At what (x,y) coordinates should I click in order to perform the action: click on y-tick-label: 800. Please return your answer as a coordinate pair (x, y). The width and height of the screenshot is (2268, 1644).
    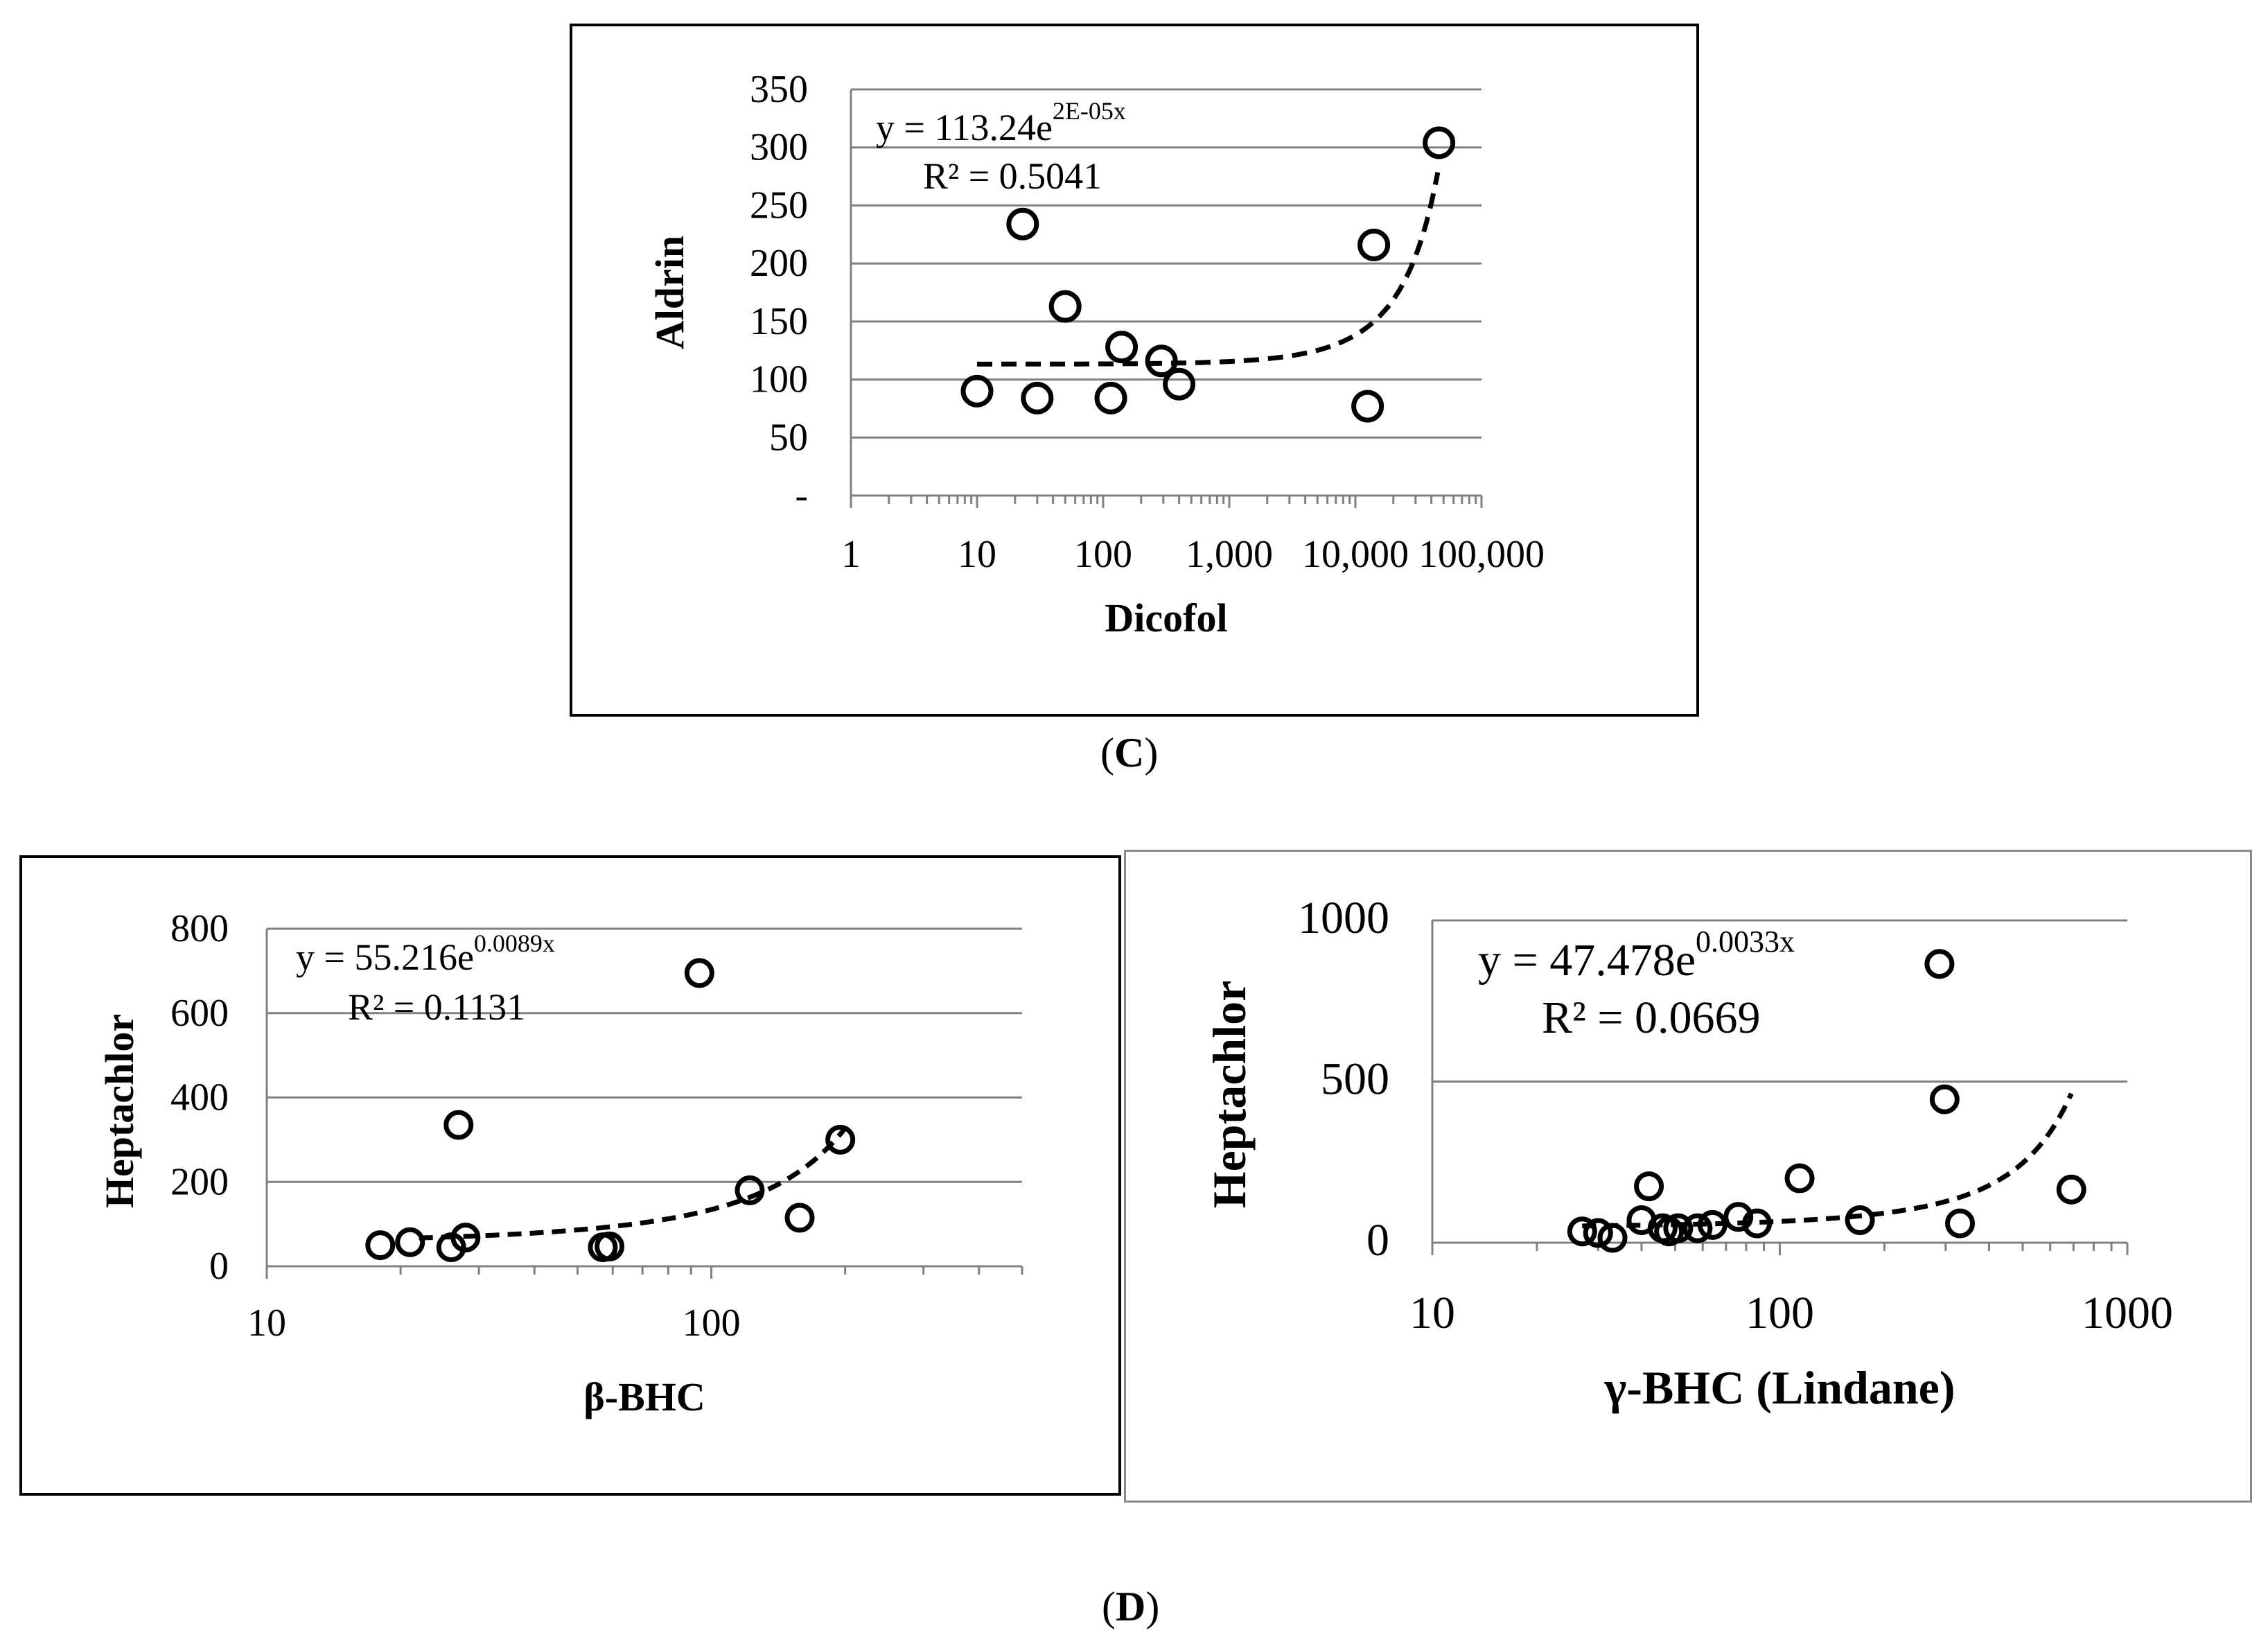
    Looking at the image, I should click on (199, 928).